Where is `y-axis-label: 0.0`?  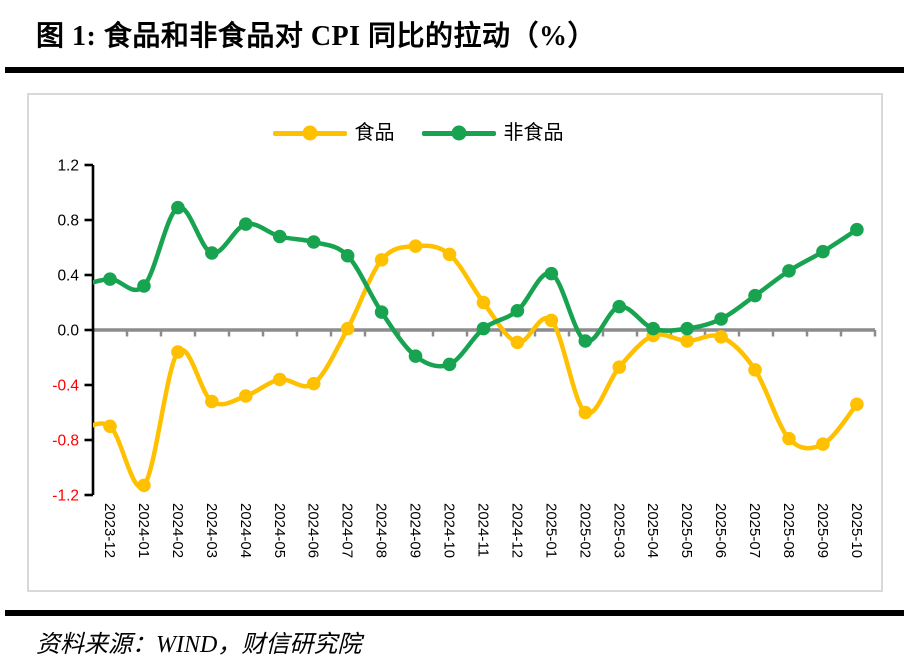 y-axis-label: 0.0 is located at coordinates (68, 331).